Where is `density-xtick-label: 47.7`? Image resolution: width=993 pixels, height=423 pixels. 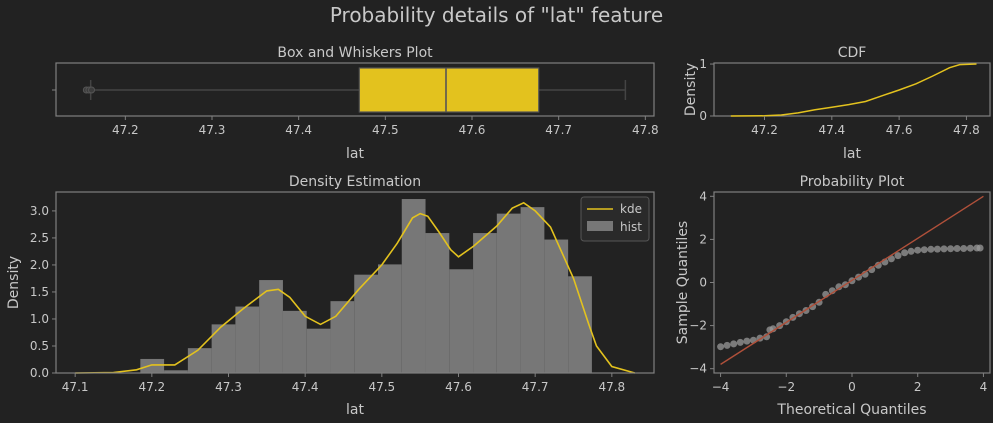
density-xtick-label: 47.7 is located at coordinates (535, 387).